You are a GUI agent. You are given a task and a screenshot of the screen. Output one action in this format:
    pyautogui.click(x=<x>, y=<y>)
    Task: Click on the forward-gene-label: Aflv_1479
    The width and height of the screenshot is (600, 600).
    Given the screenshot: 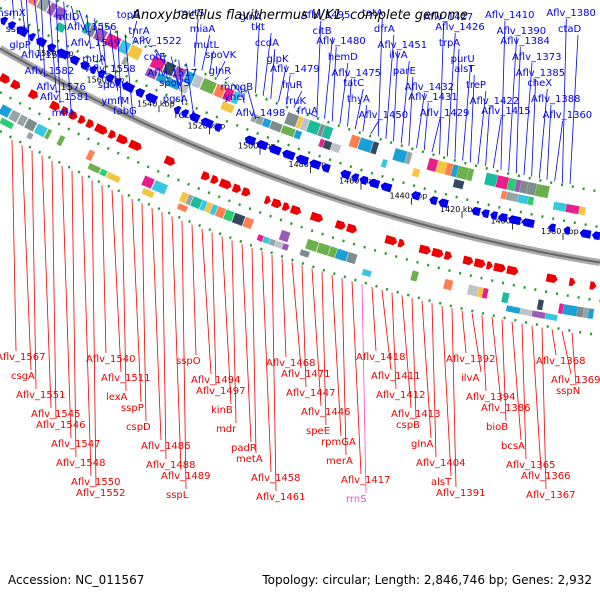 What is the action you would take?
    pyautogui.click(x=295, y=69)
    